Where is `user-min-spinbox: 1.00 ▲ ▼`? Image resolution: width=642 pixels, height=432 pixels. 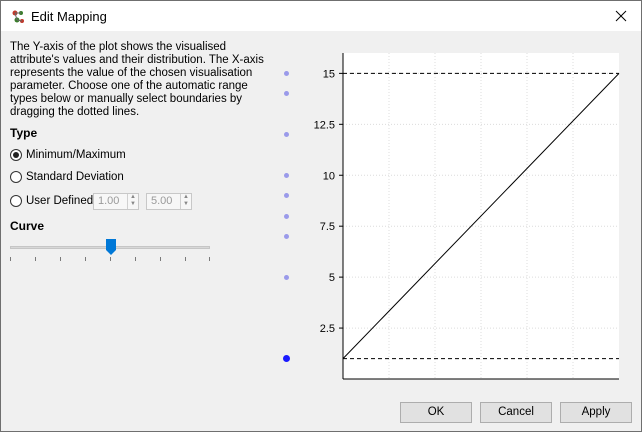 user-min-spinbox: 1.00 ▲ ▼ is located at coordinates (116, 201).